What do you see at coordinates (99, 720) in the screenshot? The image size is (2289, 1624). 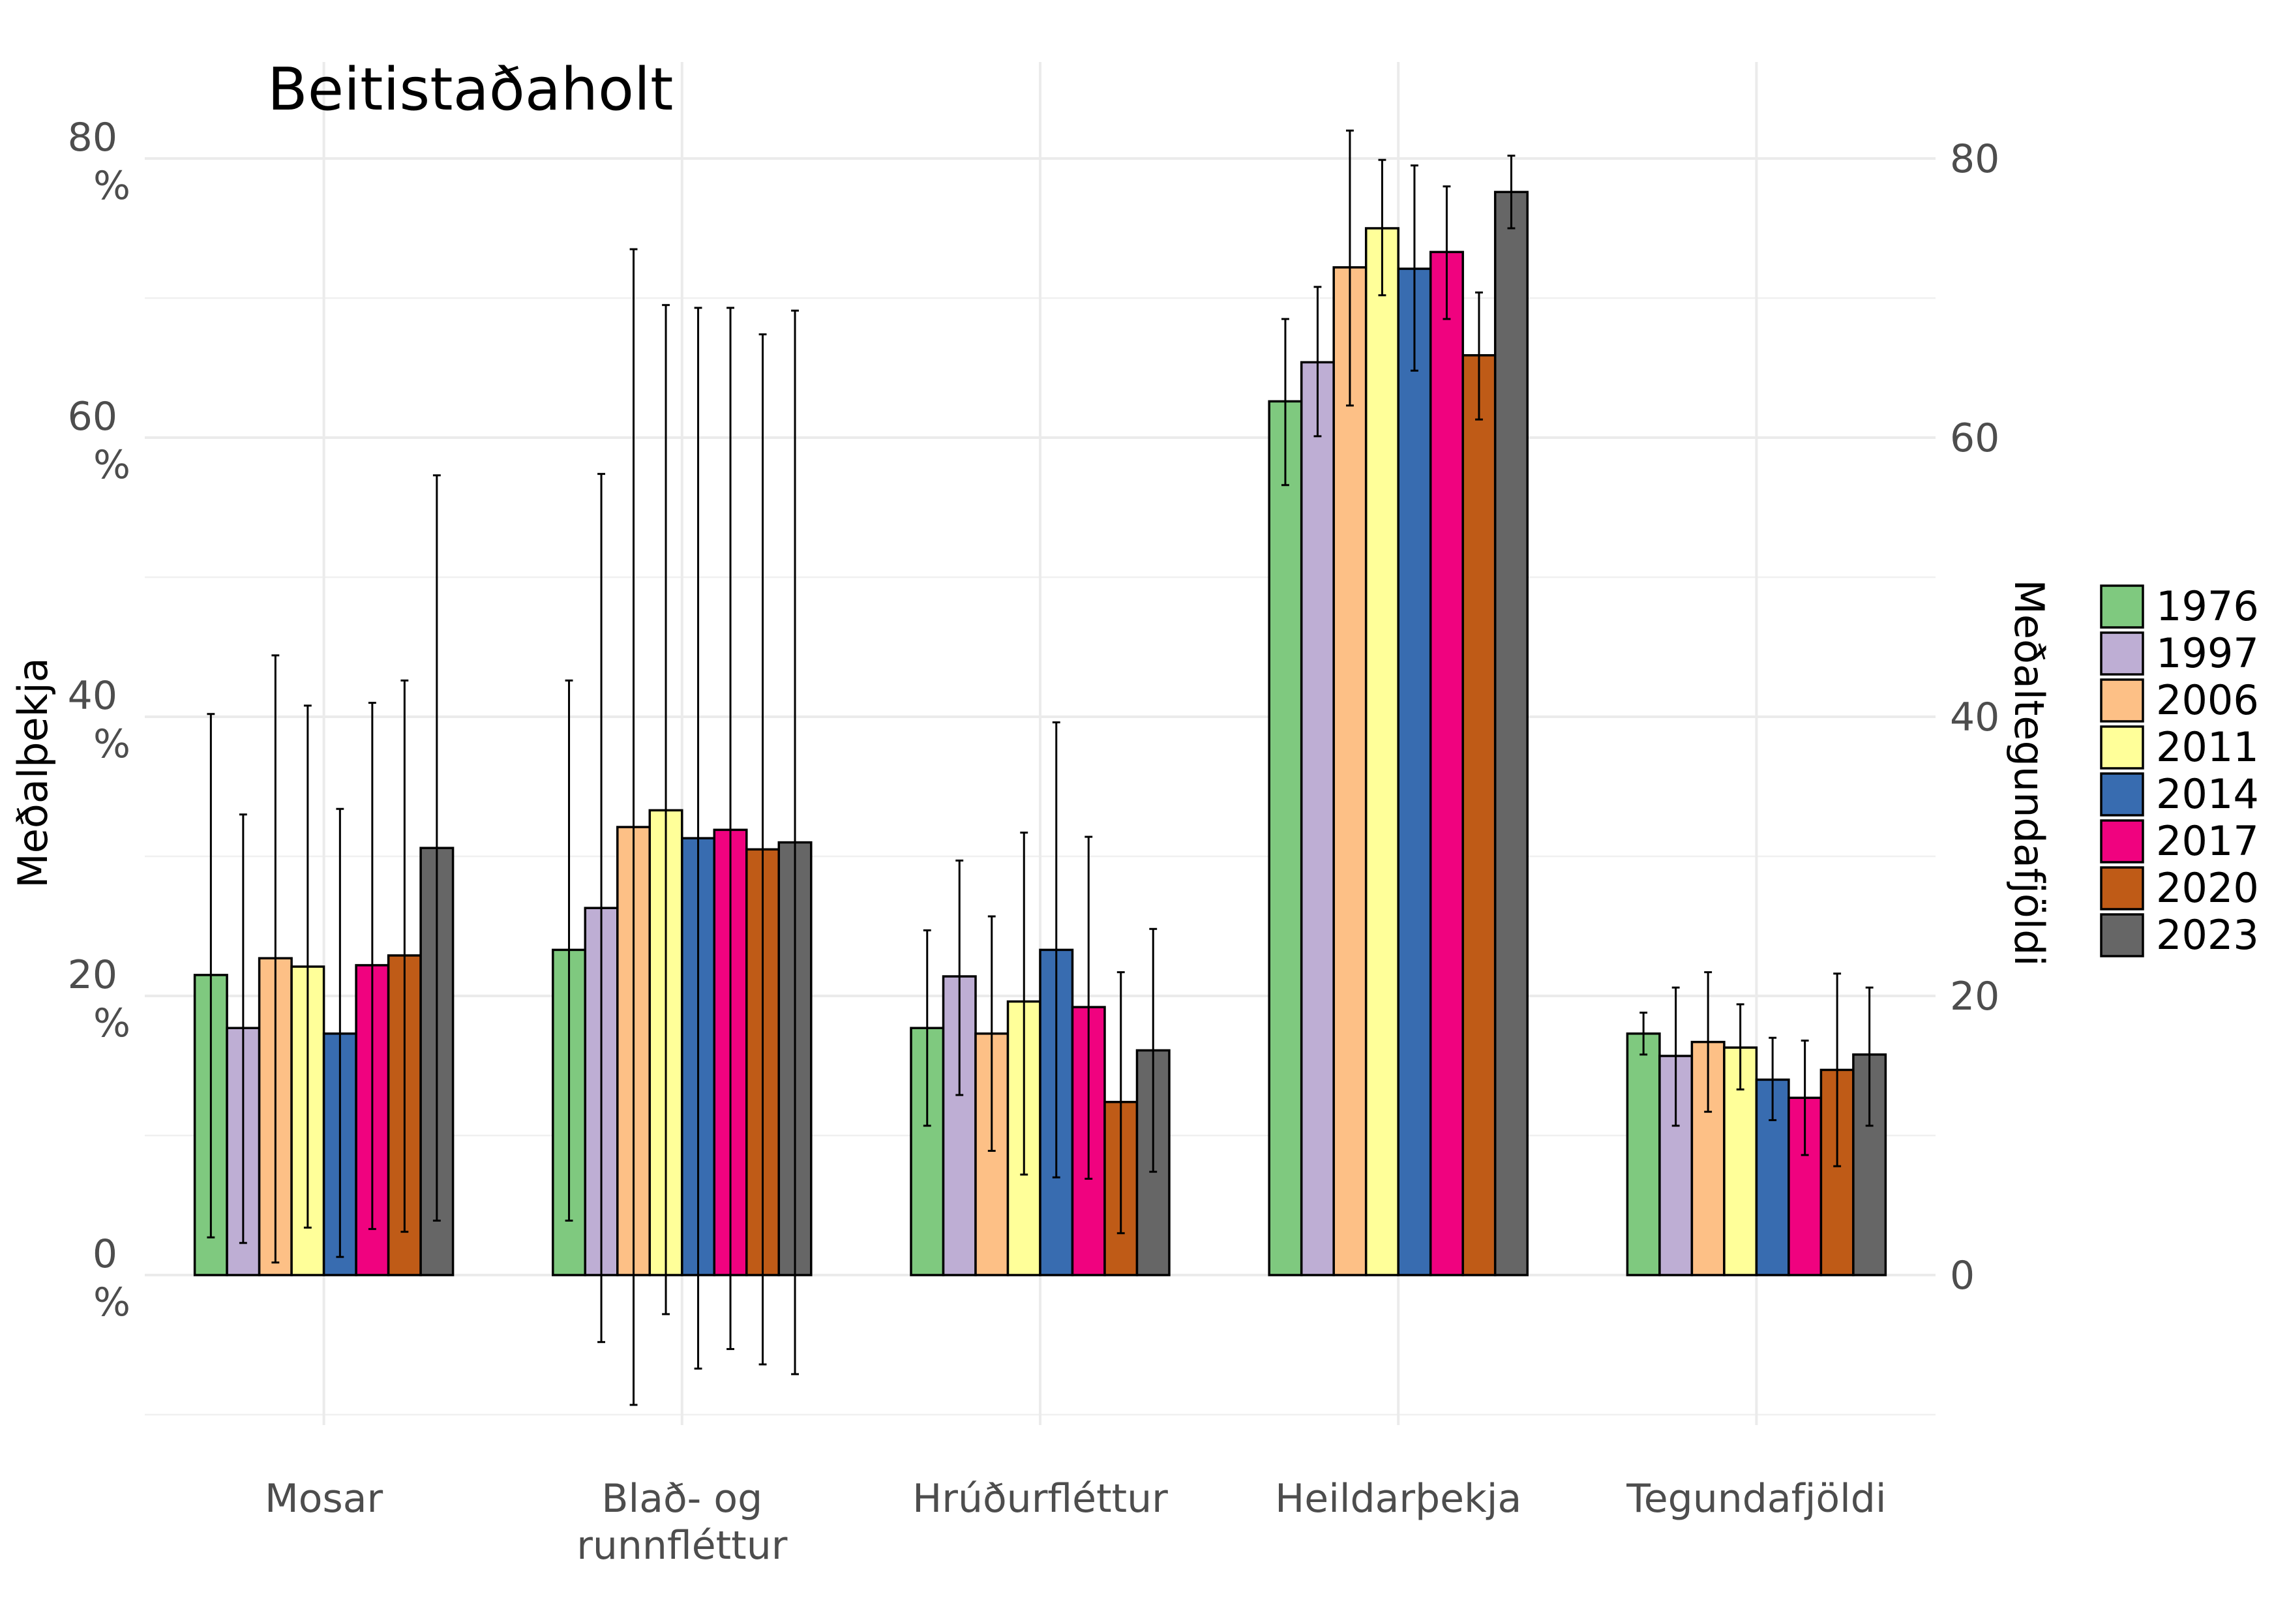 I see `y-axis-left-ticks: 0%20%40%60%80%` at bounding box center [99, 720].